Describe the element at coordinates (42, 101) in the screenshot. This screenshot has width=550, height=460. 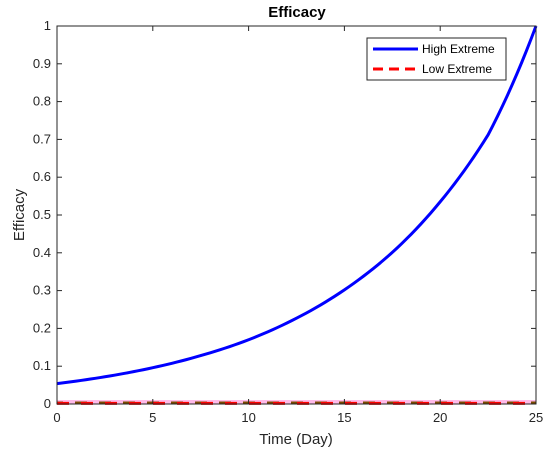
I see `y-tick-label: 0.8` at that location.